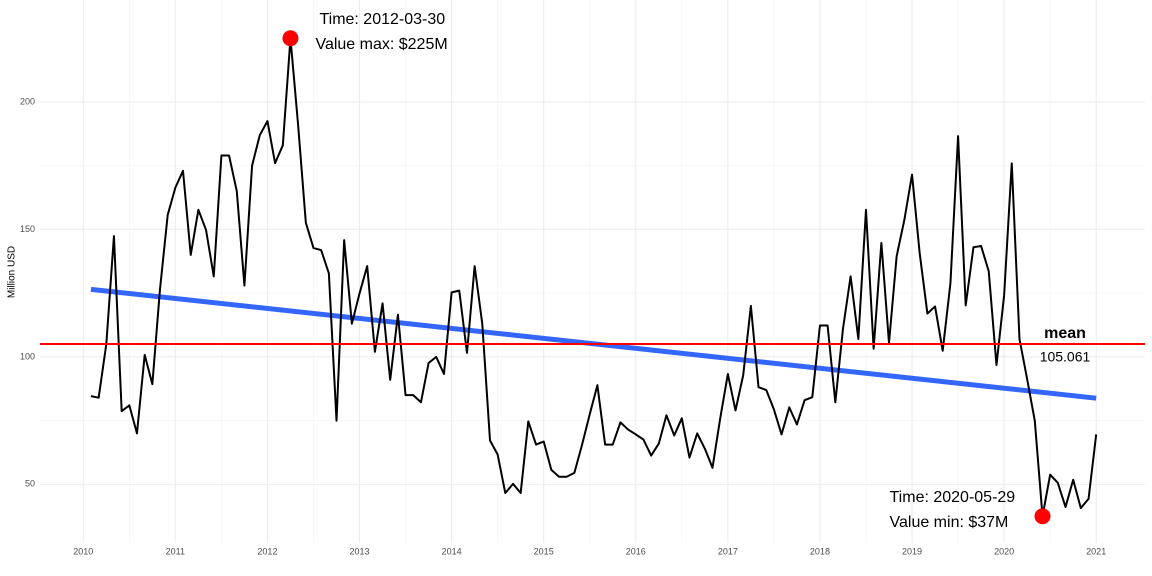 This screenshot has height=576, width=1152. Describe the element at coordinates (728, 551) in the screenshot. I see `x-tick-label: 2017` at that location.